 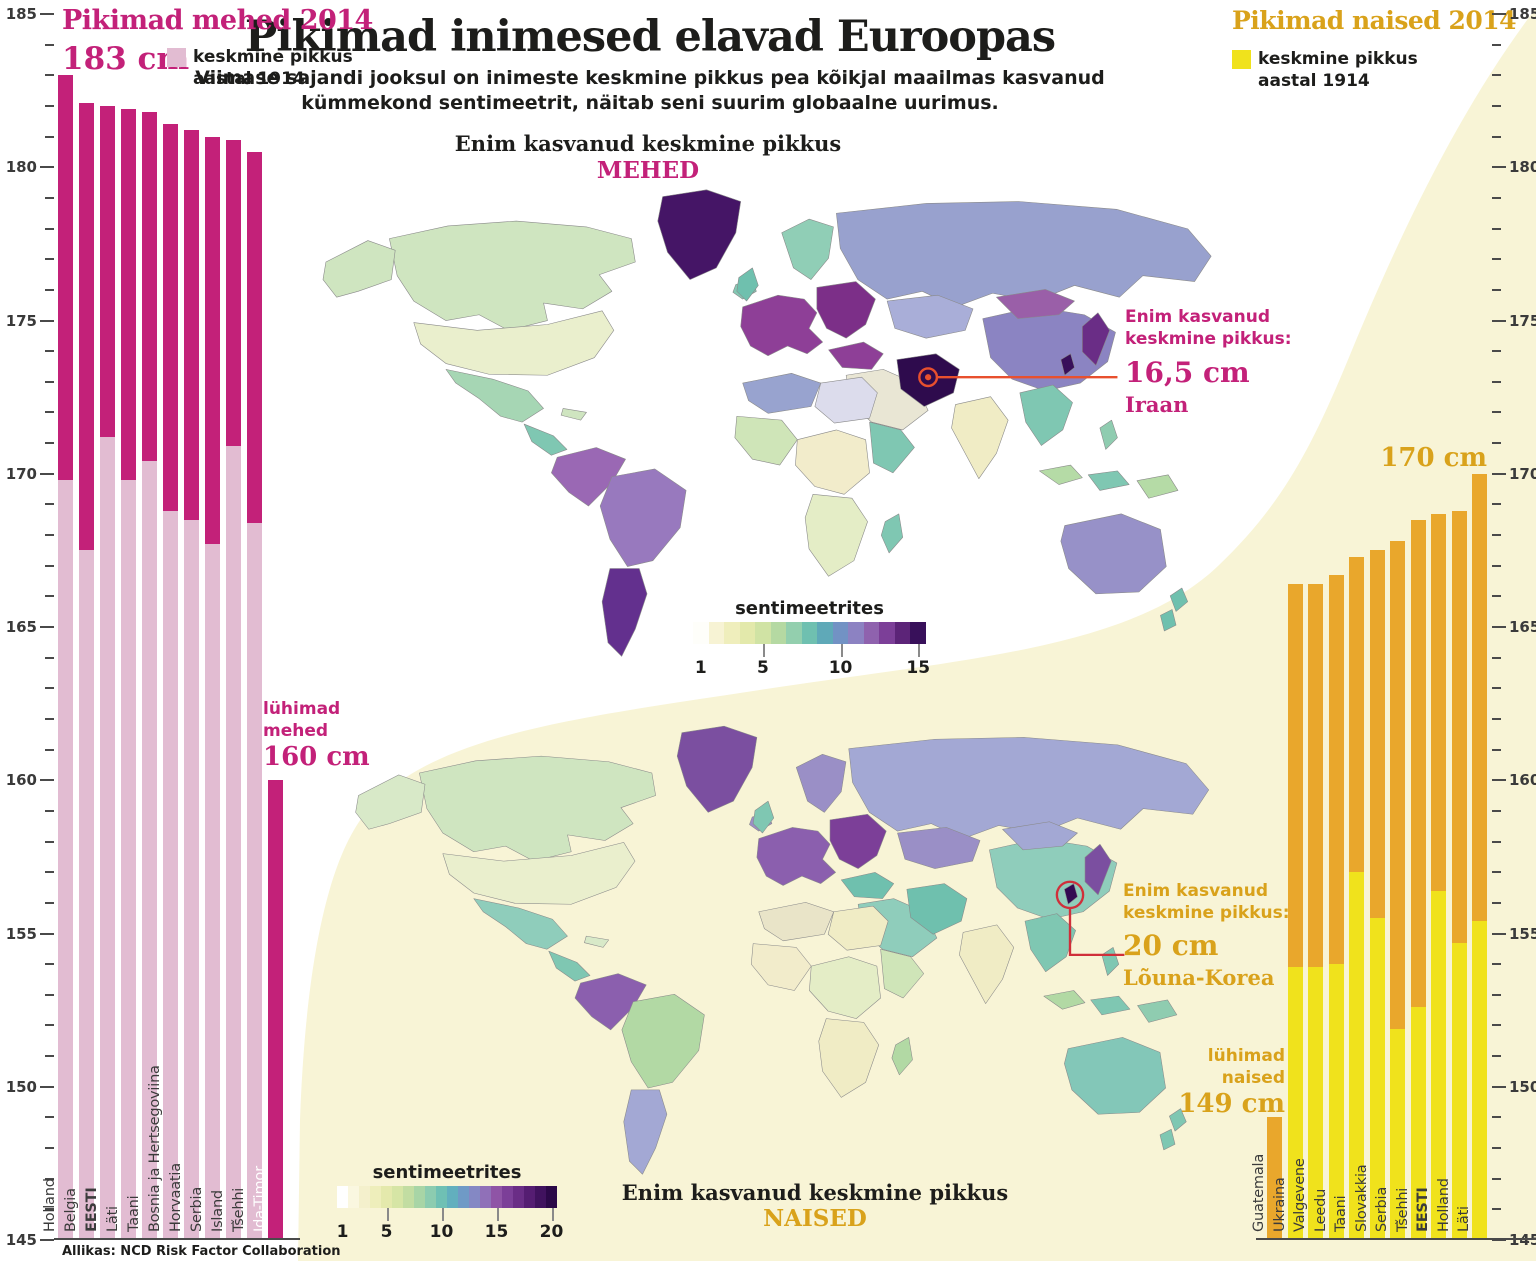 What do you see at coordinates (21, 473) in the screenshot?
I see `left-axis-label-170: 170` at bounding box center [21, 473].